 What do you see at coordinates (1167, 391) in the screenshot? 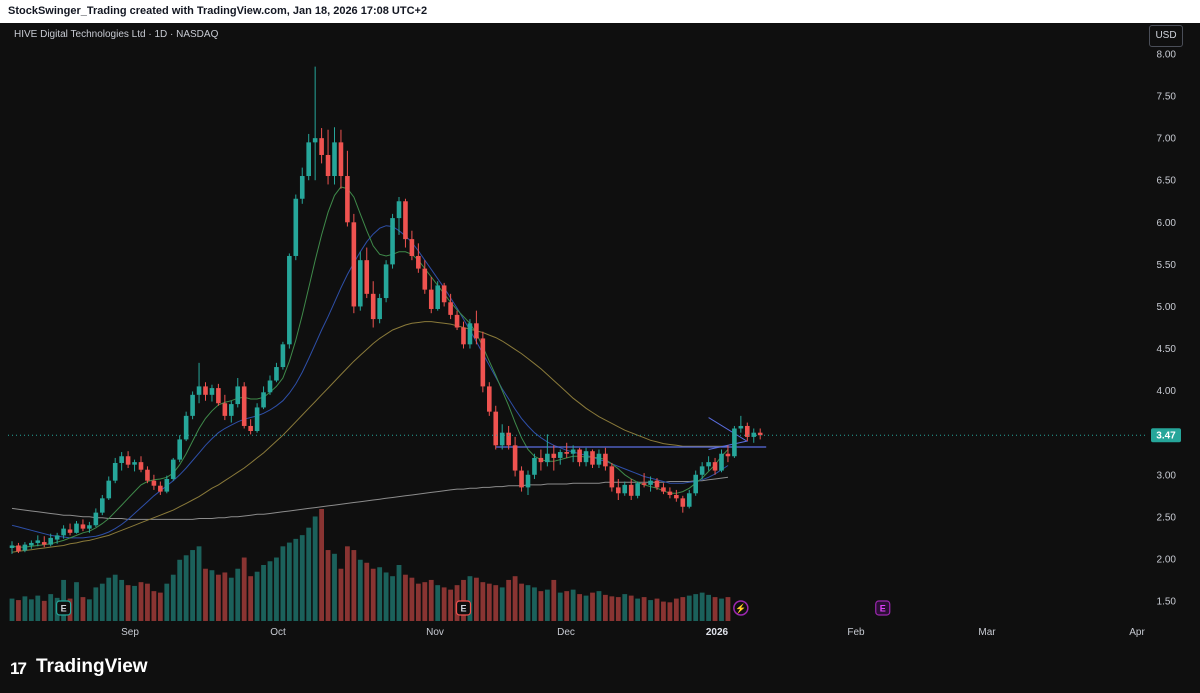
I see `price-tick-label: 4.00` at bounding box center [1167, 391].